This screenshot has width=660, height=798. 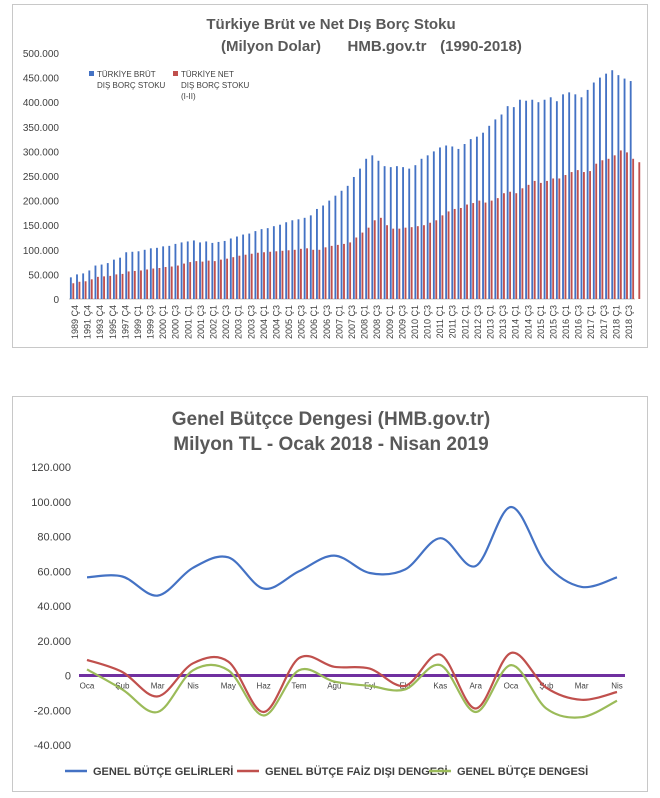 What do you see at coordinates (302, 322) in the screenshot?
I see `x-tick-label: 2005 Ç3` at bounding box center [302, 322].